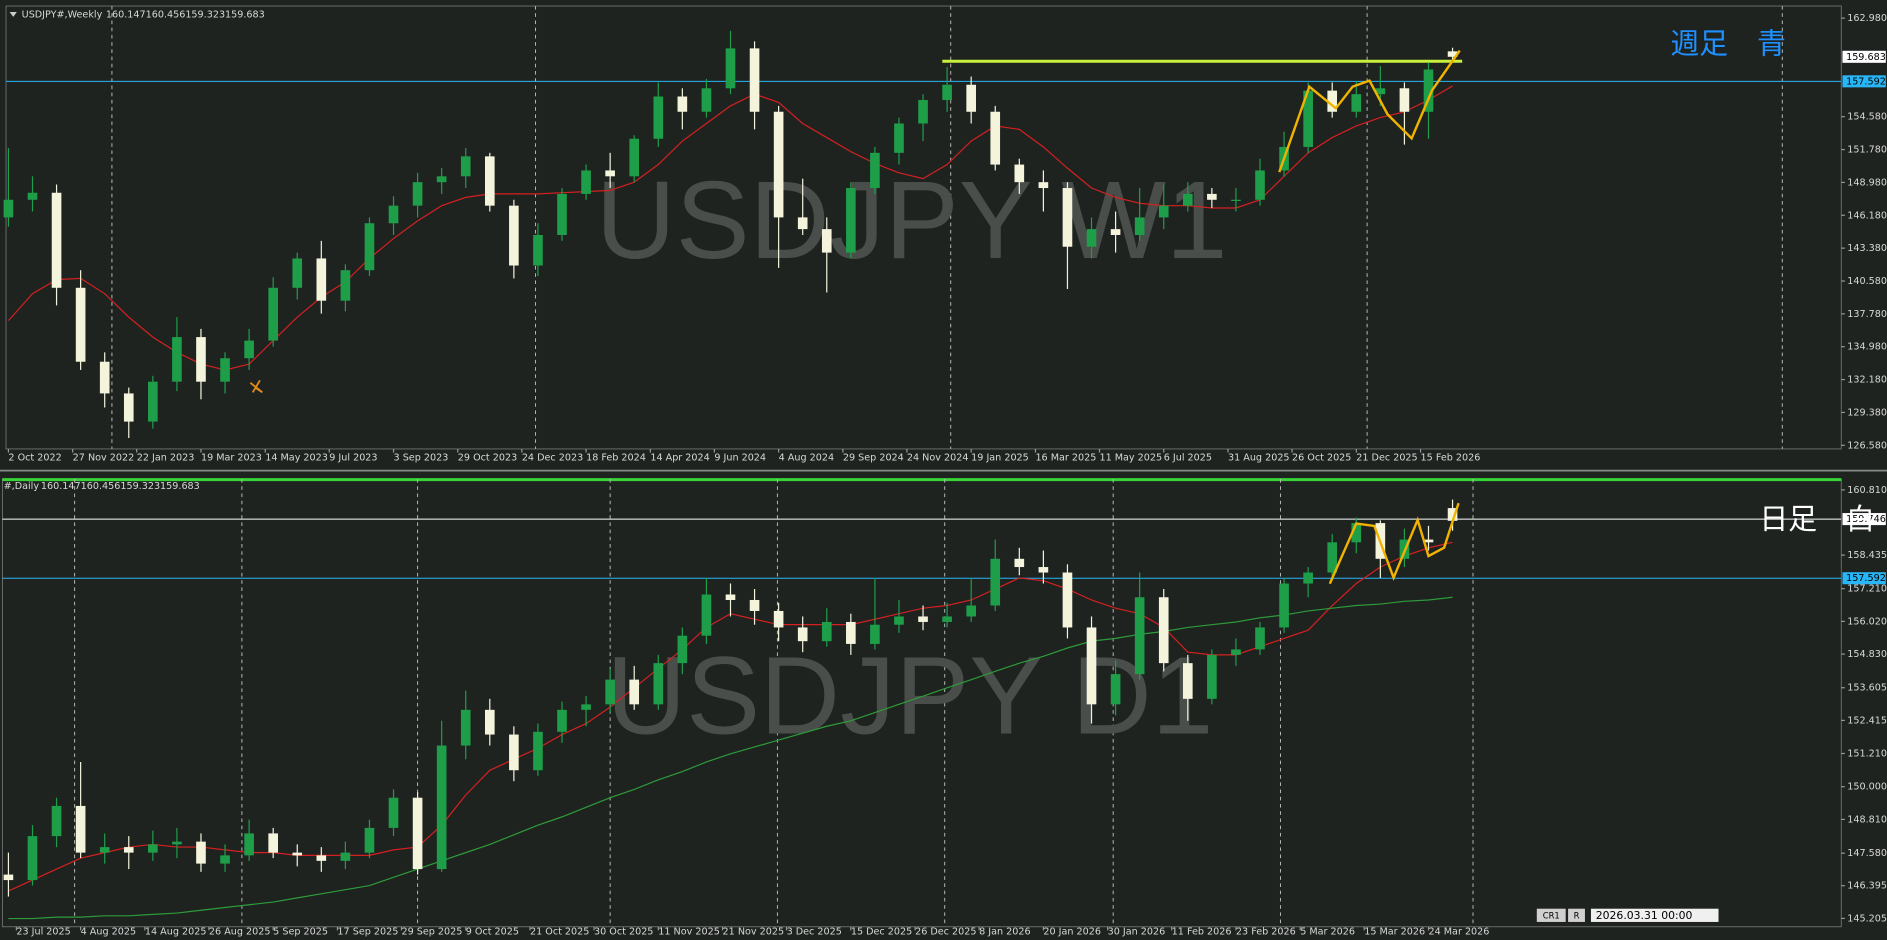  What do you see at coordinates (166, 457) in the screenshot?
I see `x-tick-label: 22 Jan 2023` at bounding box center [166, 457].